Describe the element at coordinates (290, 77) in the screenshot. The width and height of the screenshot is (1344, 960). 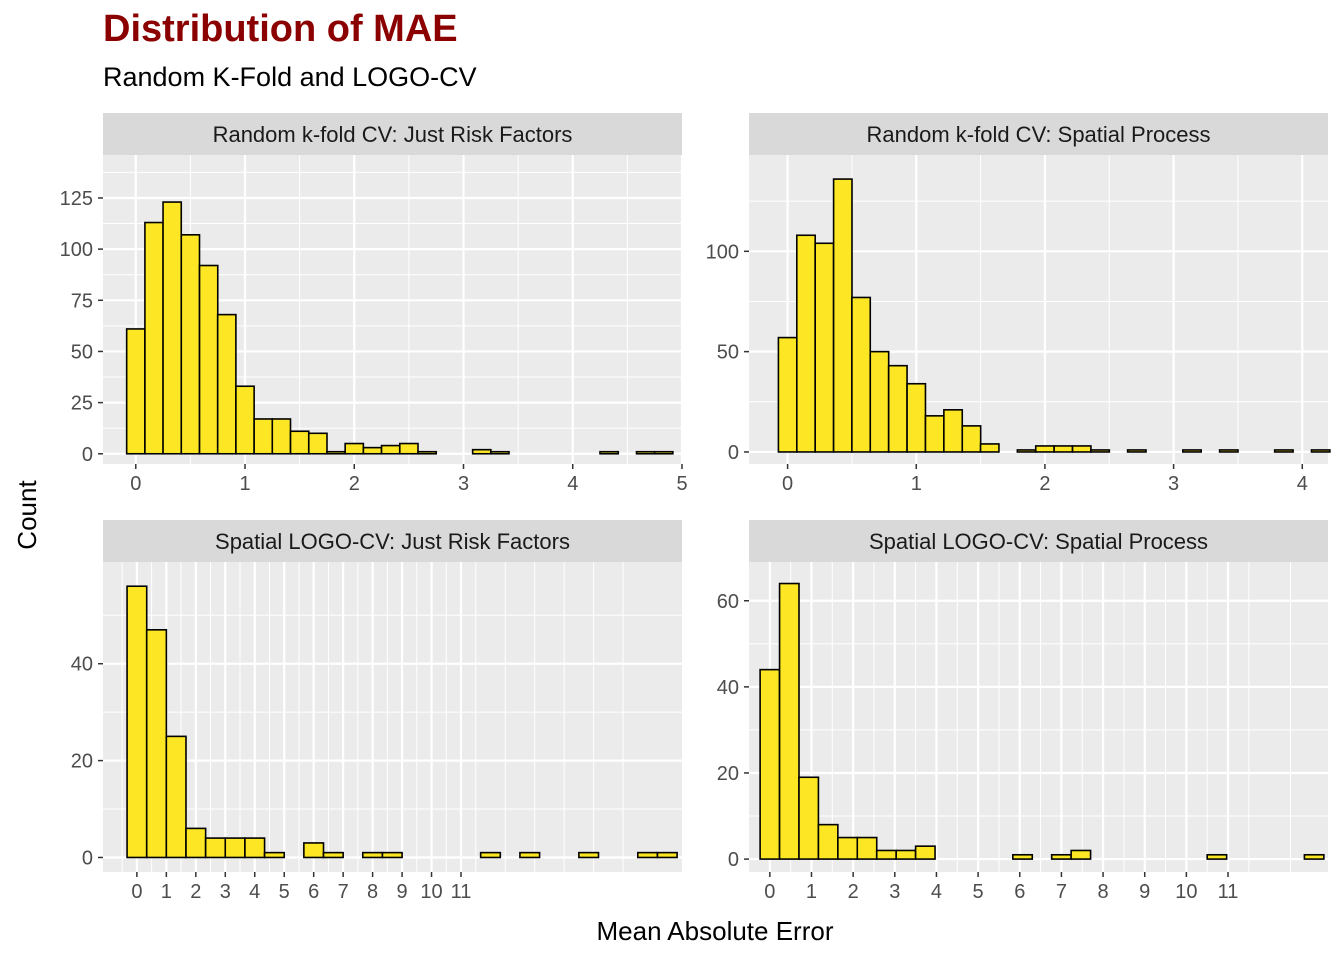
I see `chart-subtitle: Random K-Fold and LOGO-CV` at that location.